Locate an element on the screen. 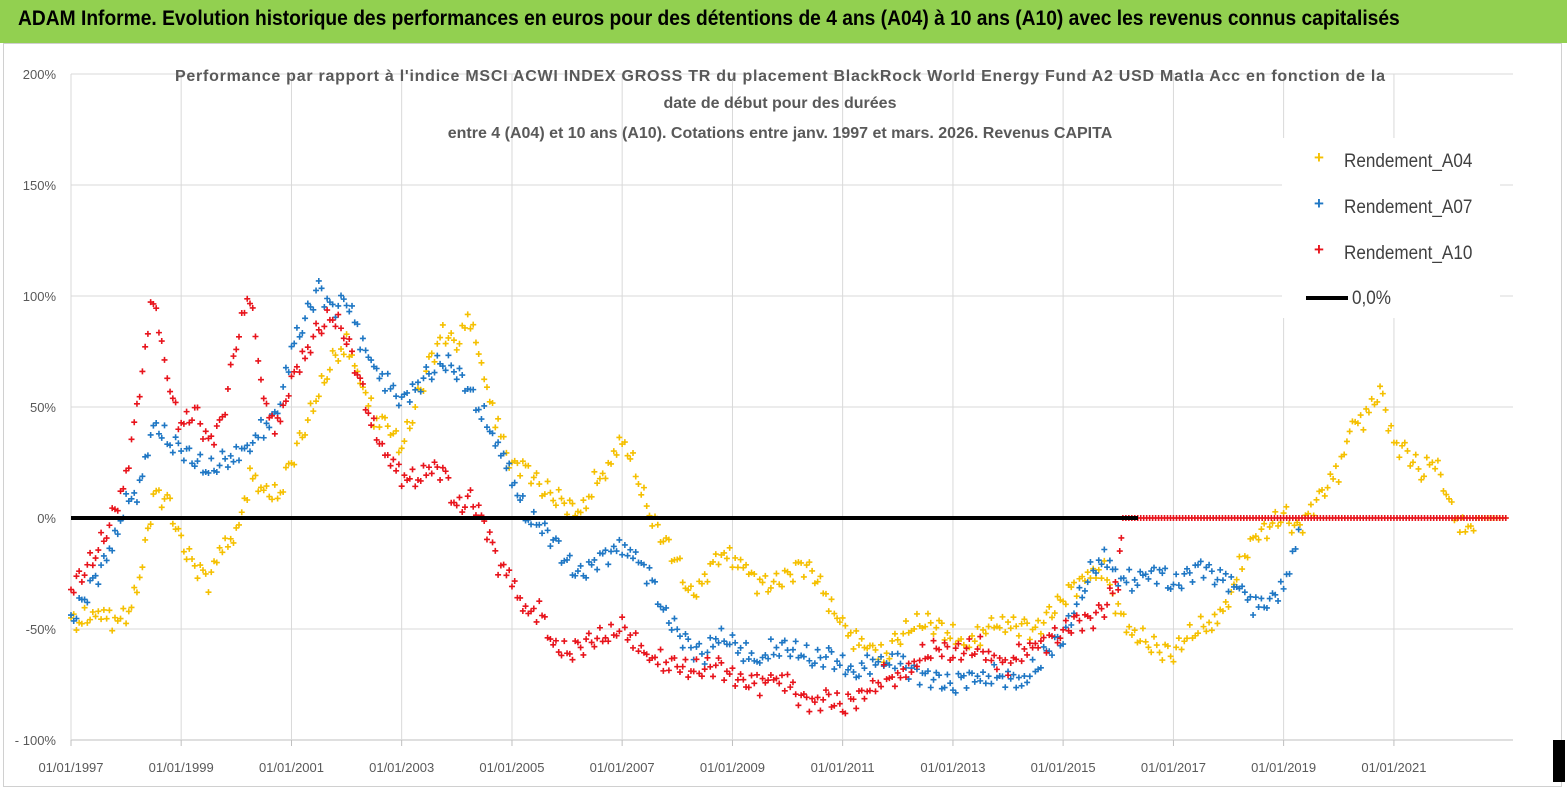 The height and width of the screenshot is (790, 1567). y-tick-label: 100% is located at coordinates (40, 296).